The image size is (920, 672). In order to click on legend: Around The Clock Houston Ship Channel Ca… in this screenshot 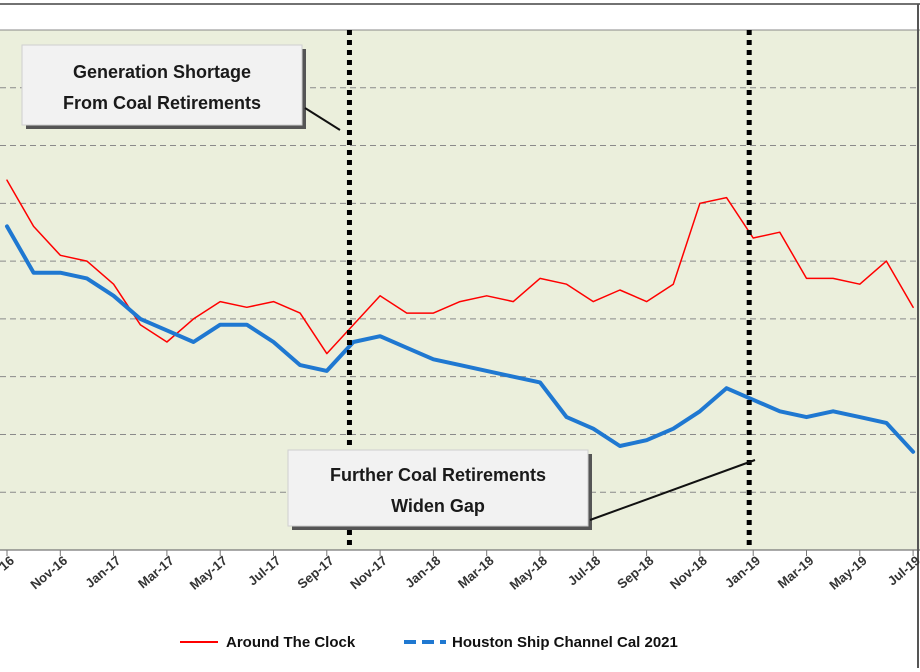, I will do `click(429, 642)`.